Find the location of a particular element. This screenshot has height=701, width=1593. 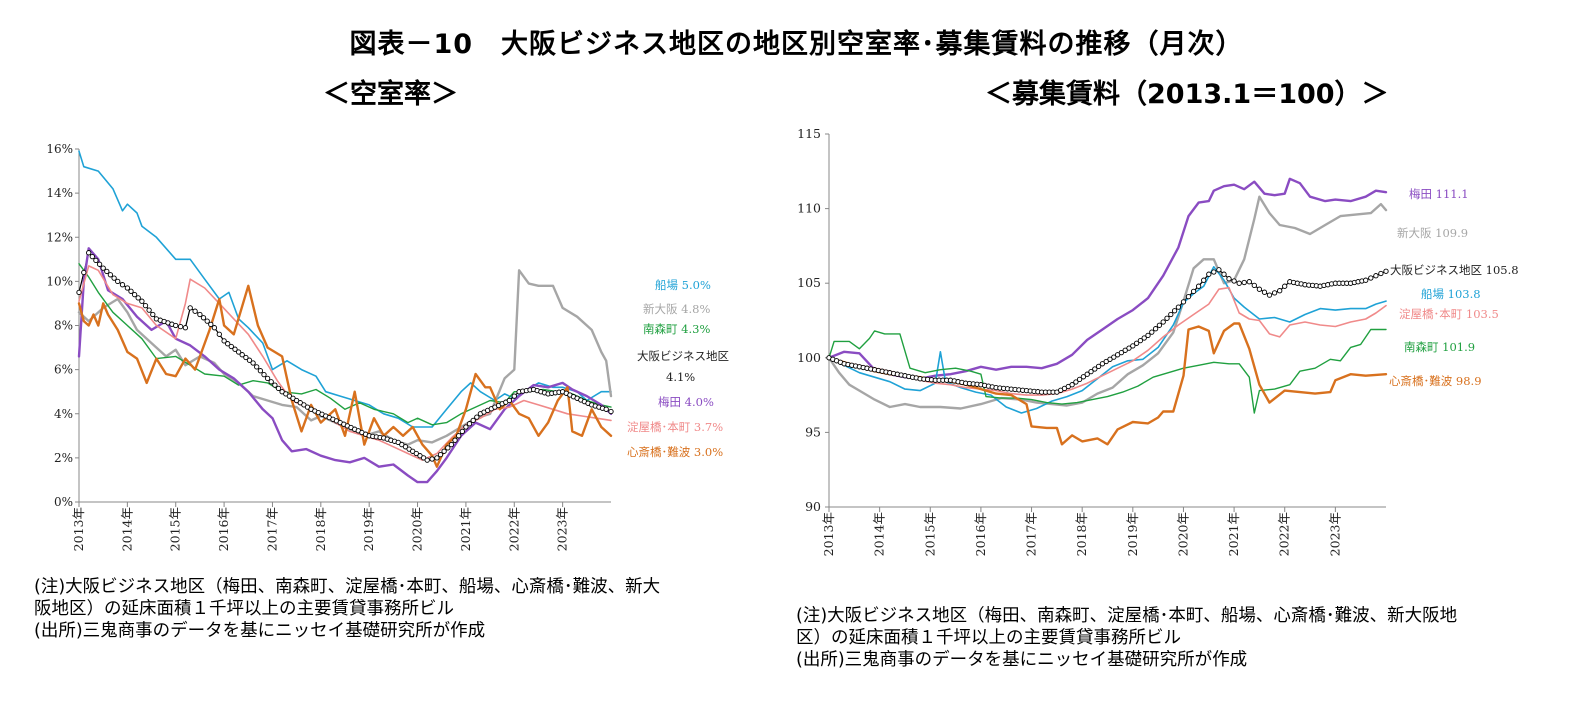

y-tick-label: 100 is located at coordinates (809, 357).